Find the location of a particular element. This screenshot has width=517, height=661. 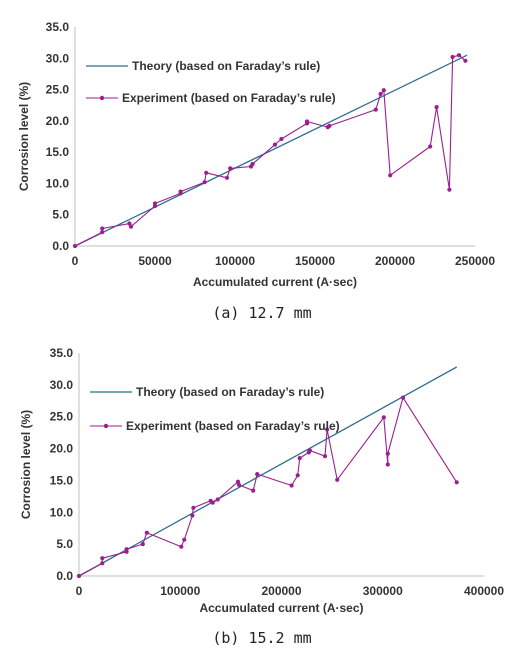

x-tick-labels: 0 100000 200000 300000 400000 is located at coordinates (290, 591).